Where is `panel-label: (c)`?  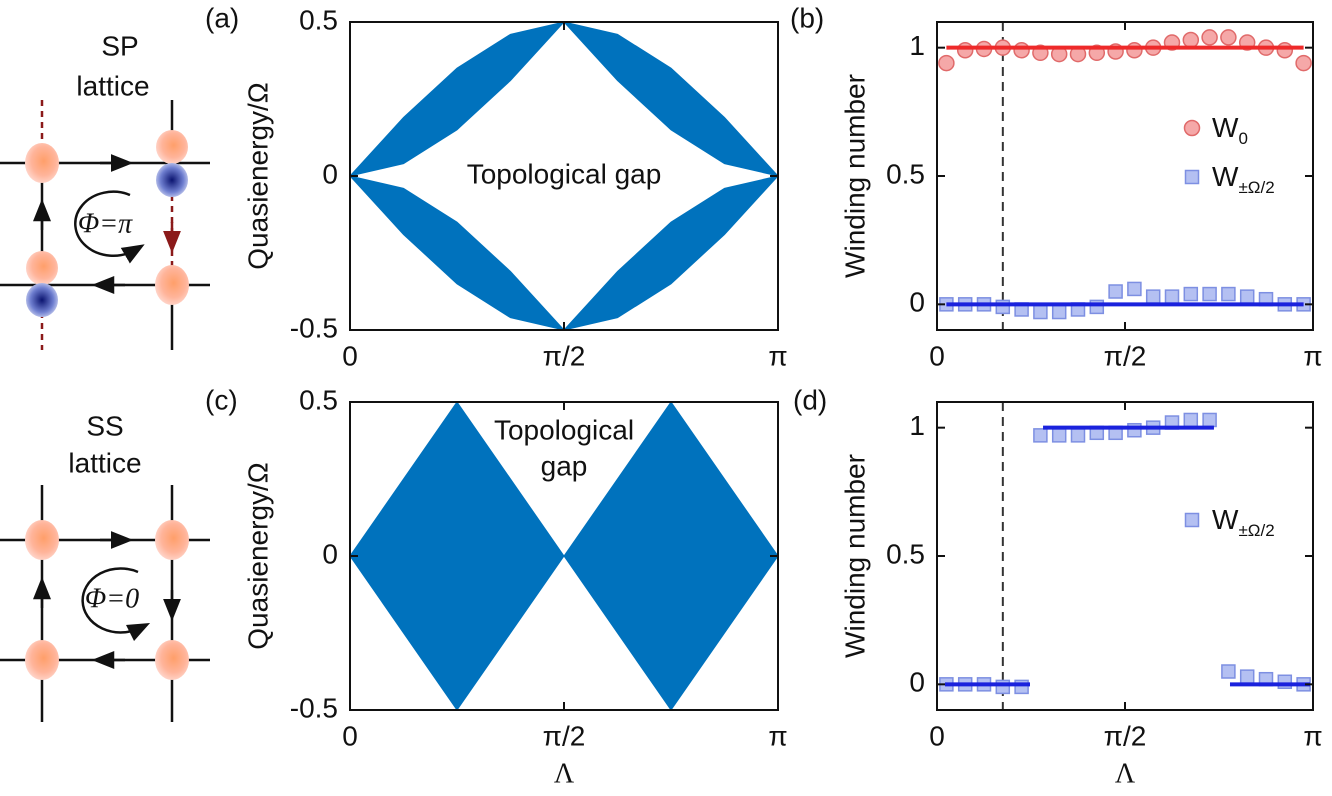
panel-label: (c) is located at coordinates (221, 399).